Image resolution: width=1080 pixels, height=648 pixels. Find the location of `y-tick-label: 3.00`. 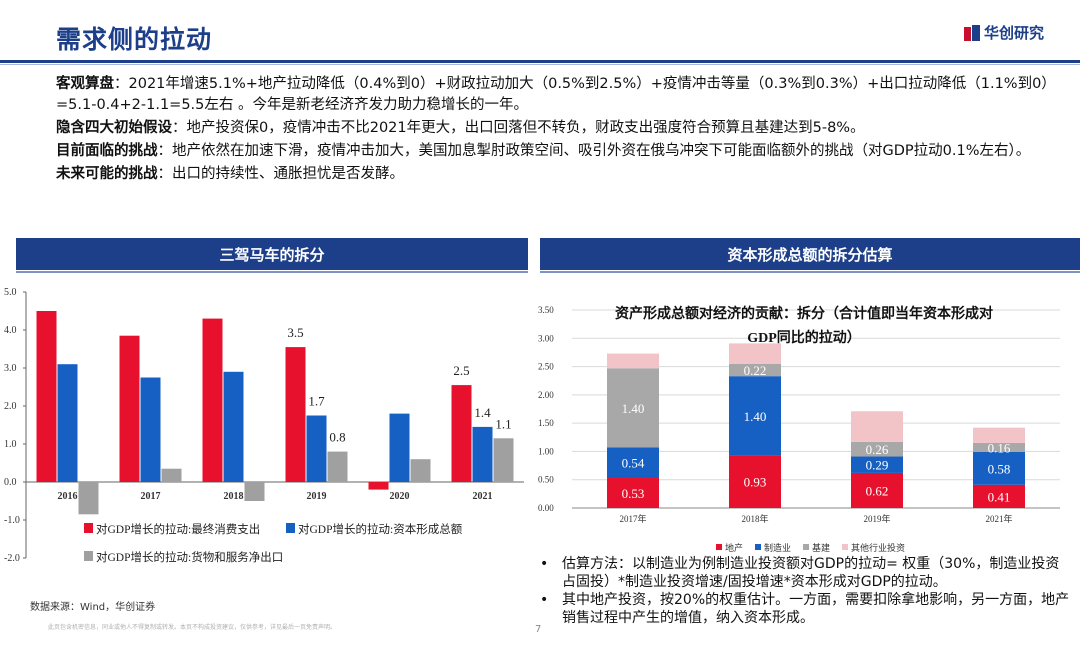

y-tick-label: 3.00 is located at coordinates (546, 338).